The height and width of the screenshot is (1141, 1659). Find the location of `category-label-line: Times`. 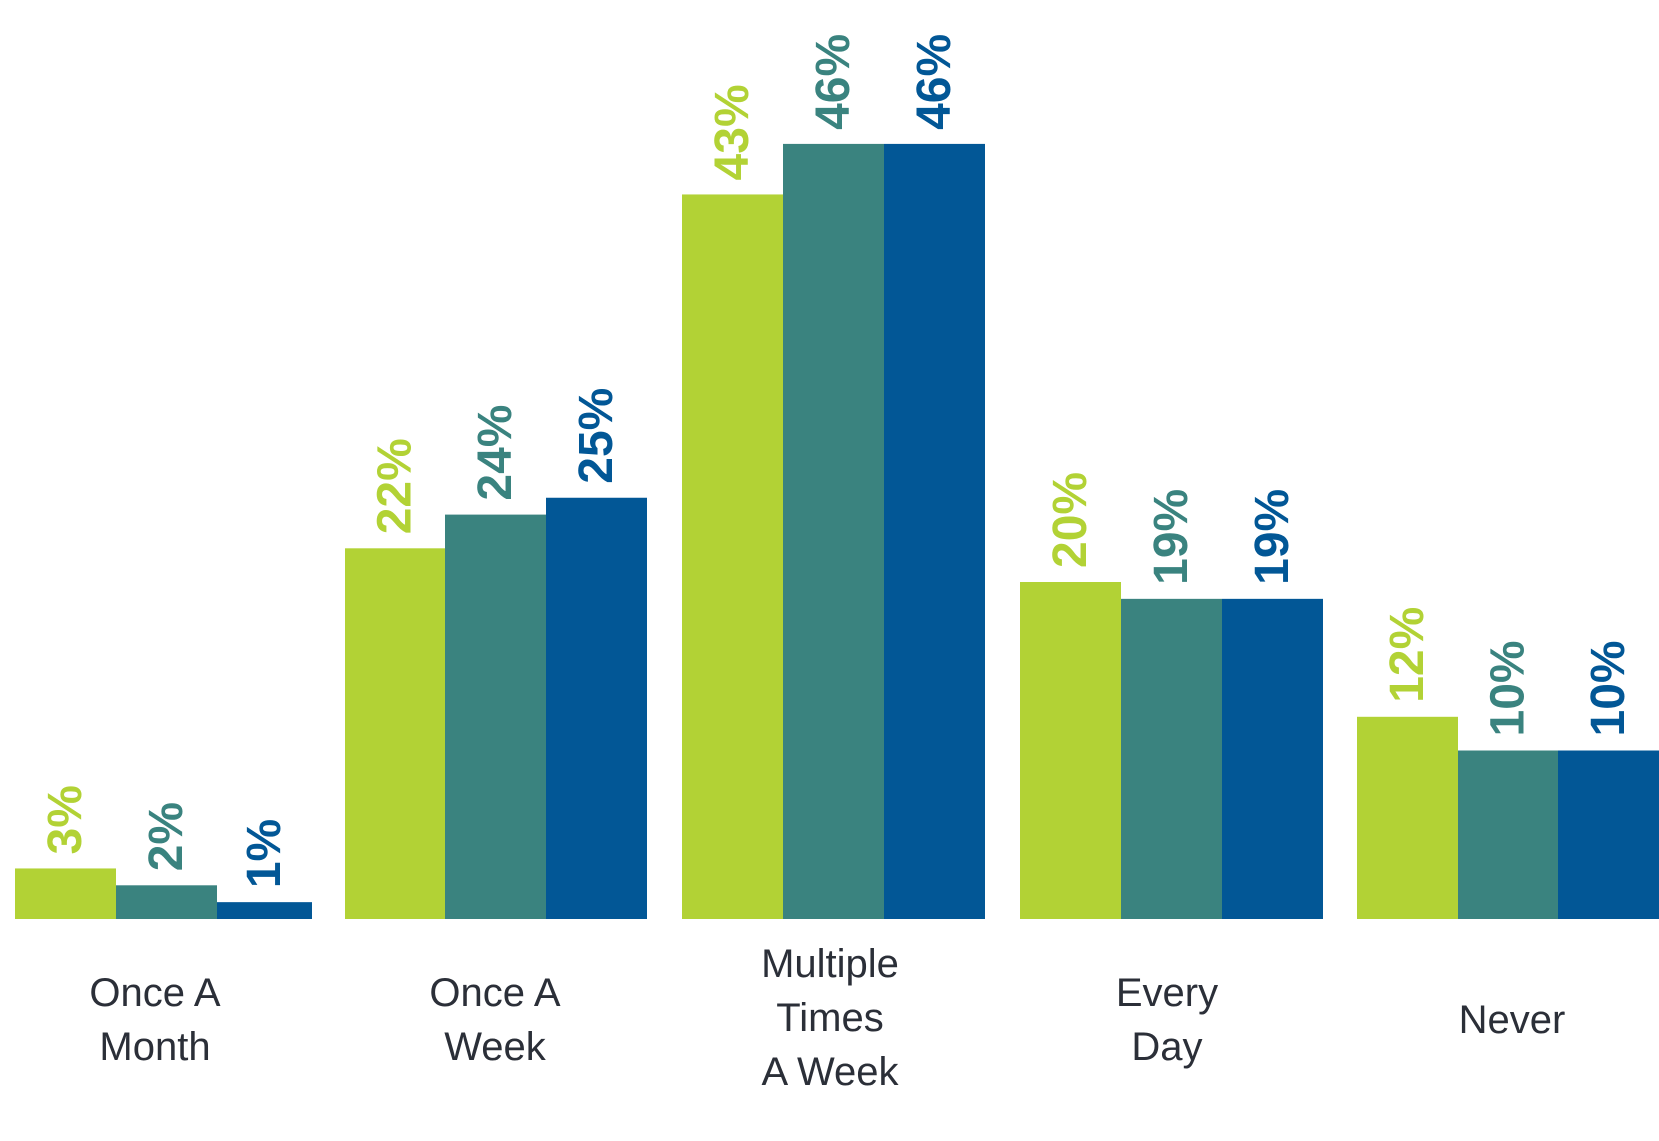

category-label-line: Times is located at coordinates (829, 1018).